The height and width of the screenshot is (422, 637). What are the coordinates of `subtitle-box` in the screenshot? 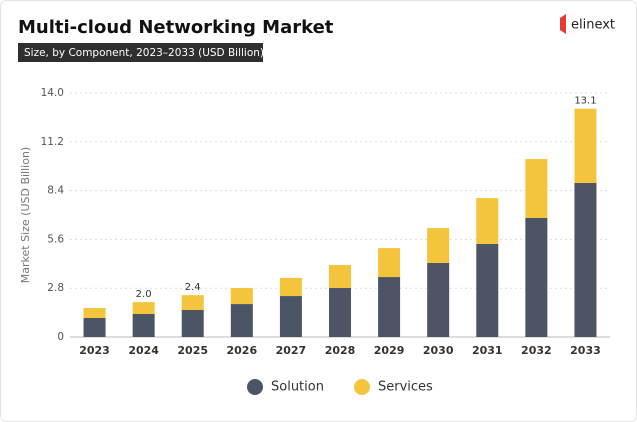 It's located at (140, 52).